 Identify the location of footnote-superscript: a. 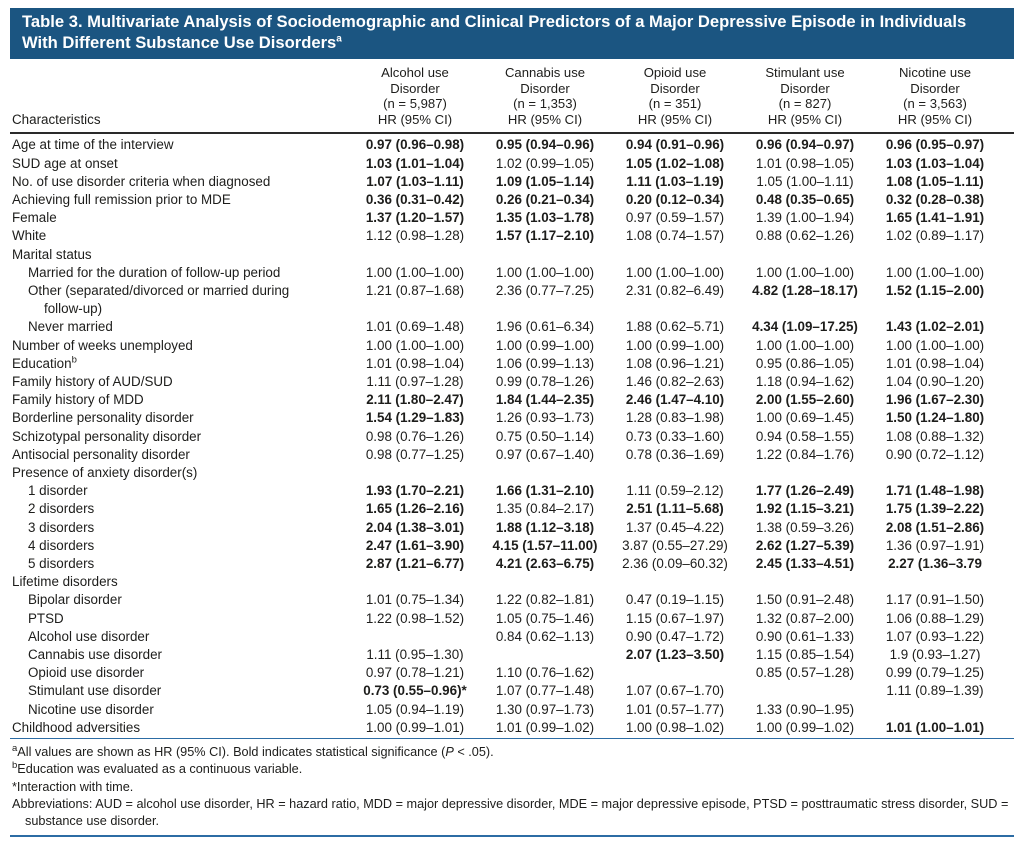
(15, 748).